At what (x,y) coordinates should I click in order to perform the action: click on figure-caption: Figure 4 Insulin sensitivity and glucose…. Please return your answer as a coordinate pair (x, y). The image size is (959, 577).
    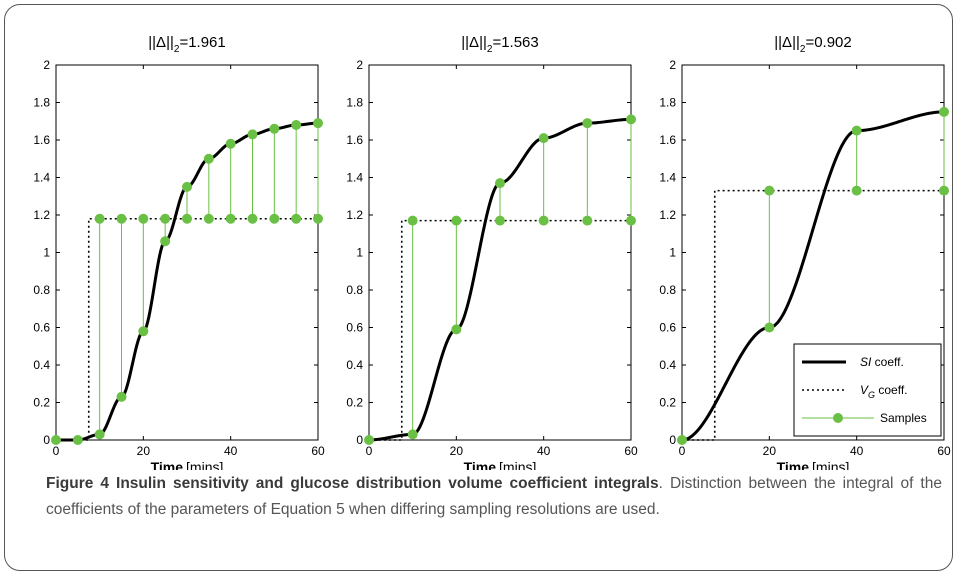
    Looking at the image, I should click on (494, 497).